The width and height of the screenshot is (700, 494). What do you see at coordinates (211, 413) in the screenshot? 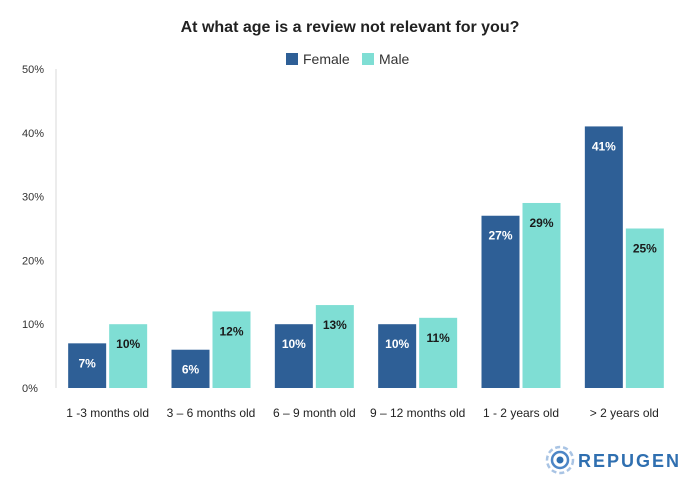
I see `category-label: 3 – 6 months old` at bounding box center [211, 413].